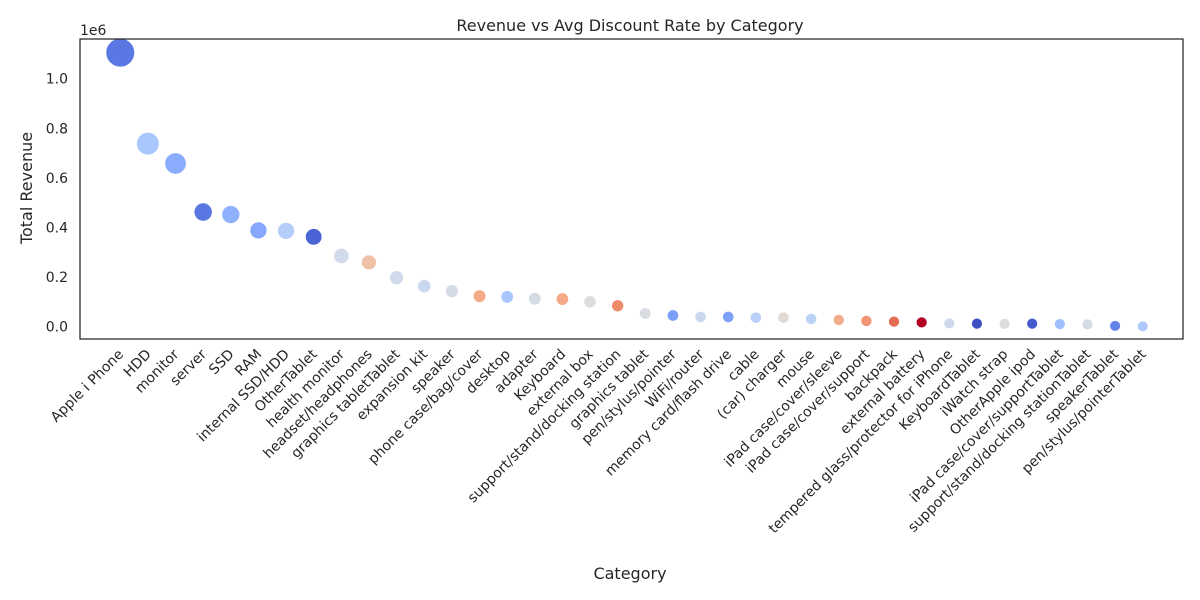 The width and height of the screenshot is (1200, 600). I want to click on y-tick-label: 0.4, so click(57, 228).